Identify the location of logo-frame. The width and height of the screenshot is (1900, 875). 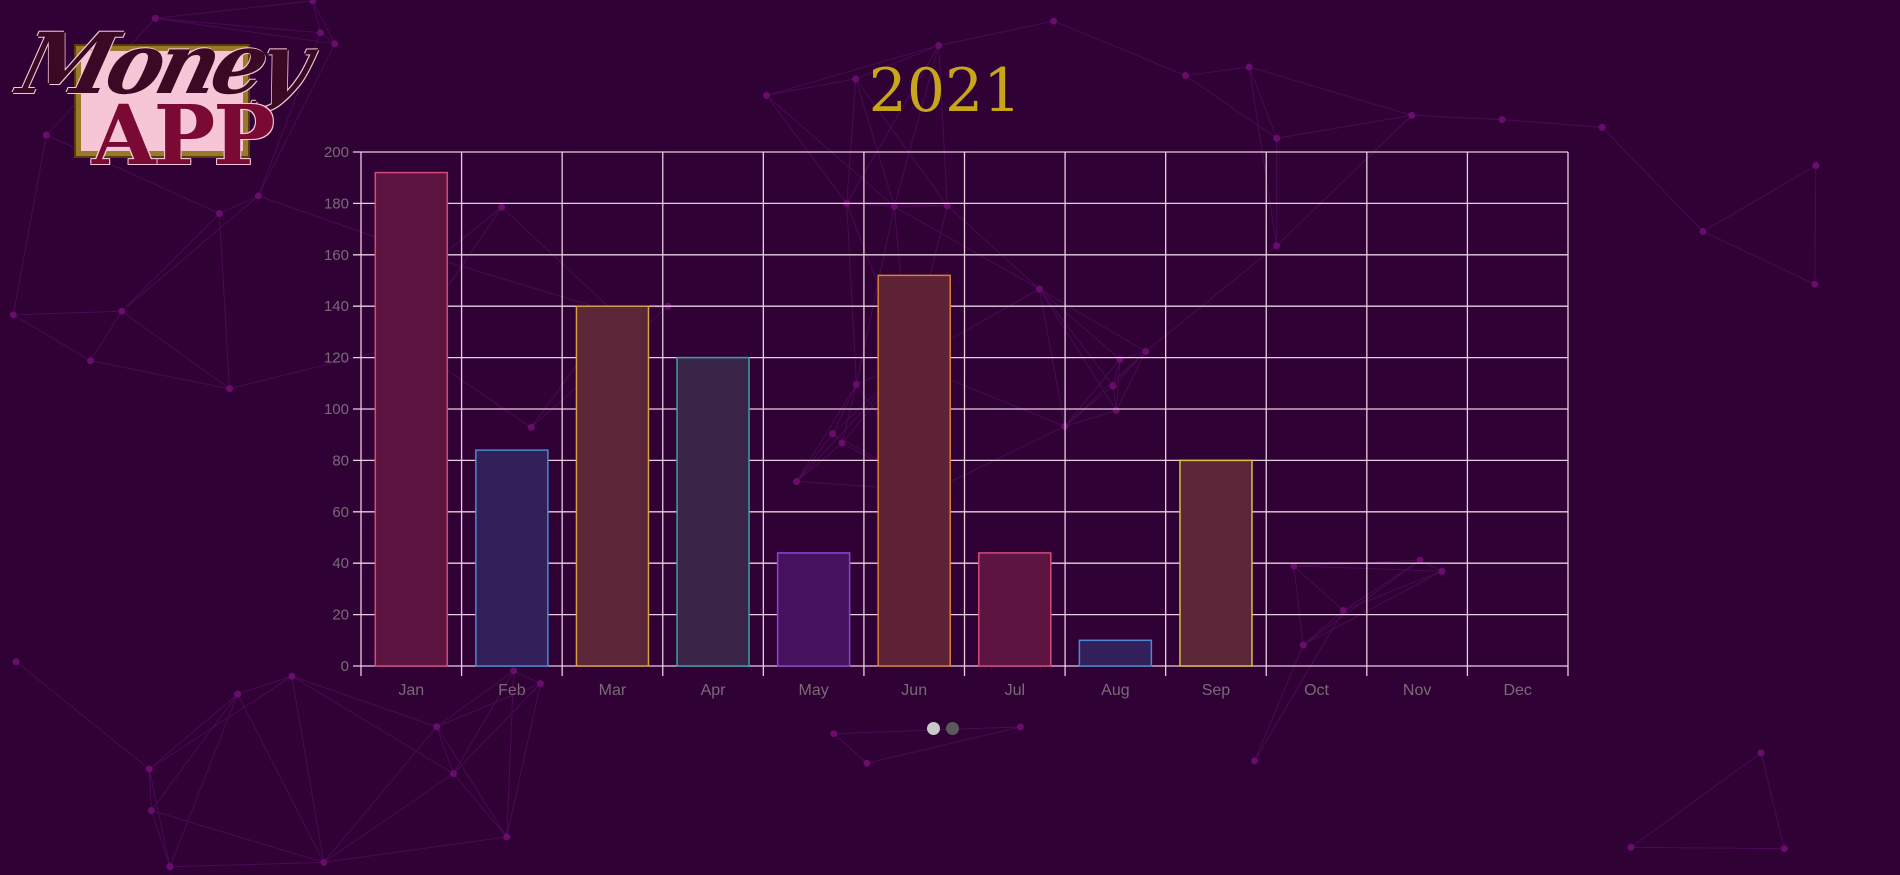
(162, 101).